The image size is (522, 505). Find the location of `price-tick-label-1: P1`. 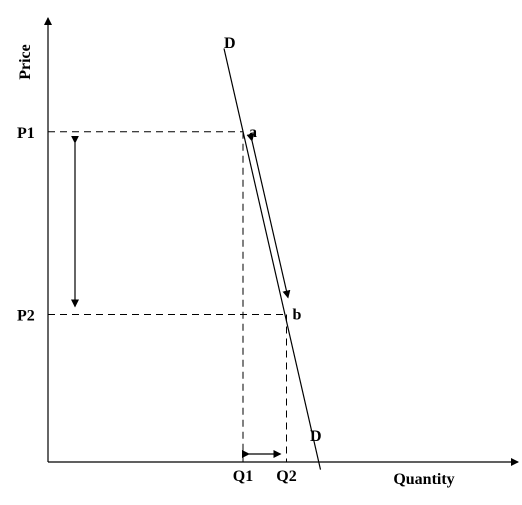

price-tick-label-1: P1 is located at coordinates (26, 133).